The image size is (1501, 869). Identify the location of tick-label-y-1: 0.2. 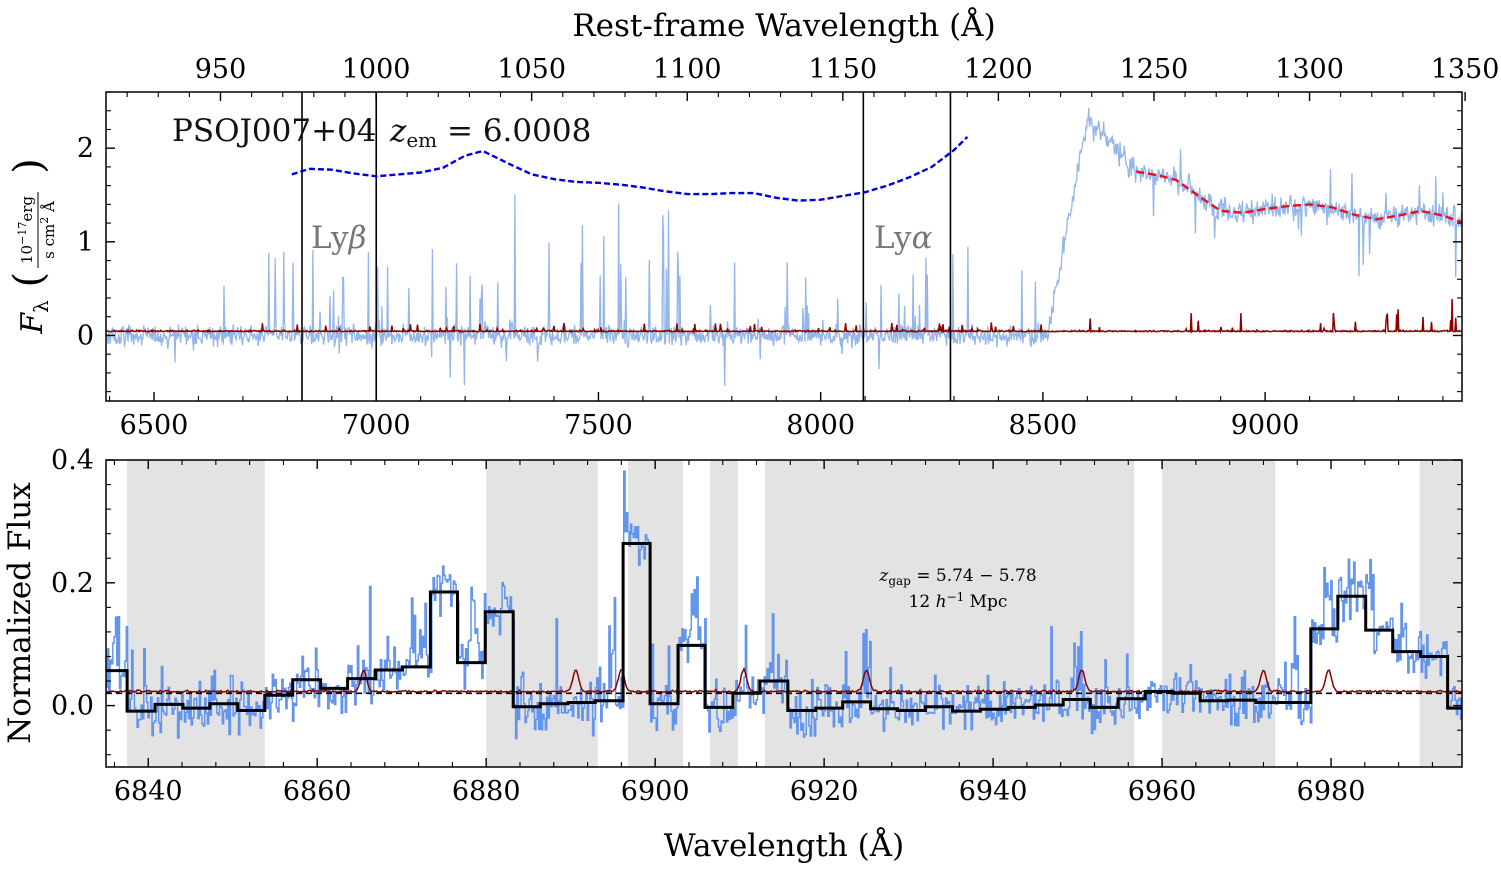
(72, 583).